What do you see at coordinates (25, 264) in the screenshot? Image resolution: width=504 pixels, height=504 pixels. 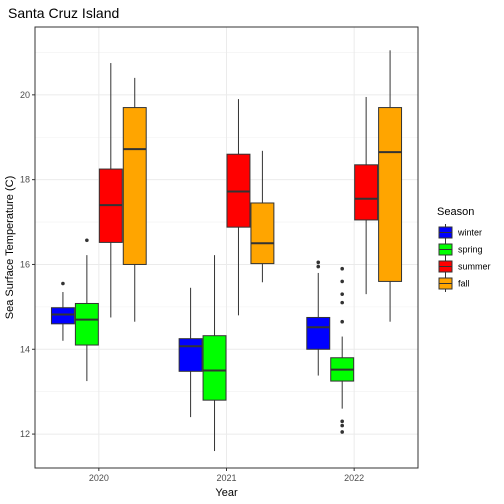 I see `y-tick-label: 16` at bounding box center [25, 264].